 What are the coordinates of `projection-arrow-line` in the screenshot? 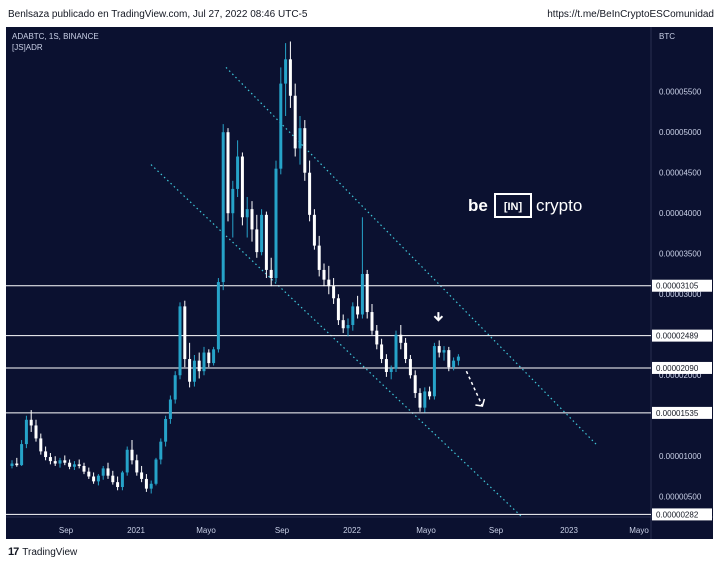 It's located at (474, 388).